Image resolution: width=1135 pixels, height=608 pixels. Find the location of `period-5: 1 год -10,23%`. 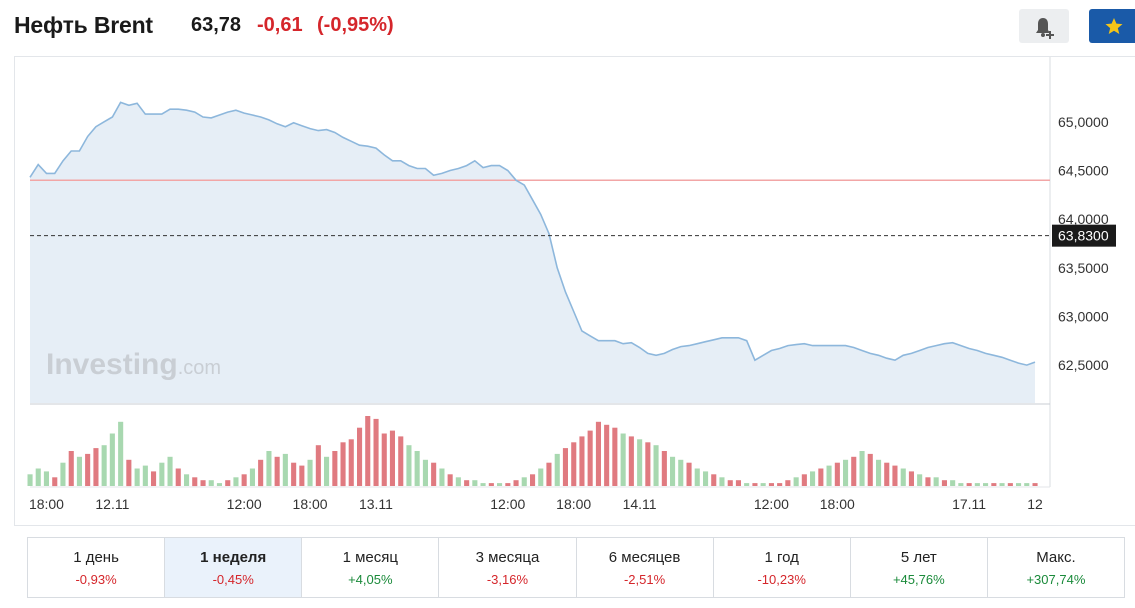

period-5: 1 год -10,23% is located at coordinates (782, 567).